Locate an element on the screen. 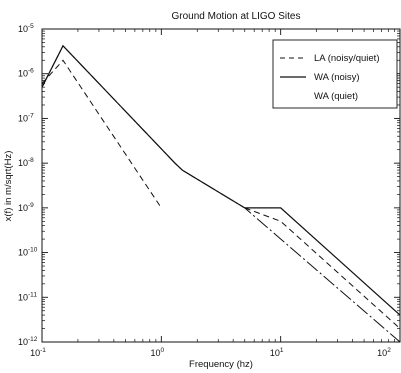 The image size is (401, 373). x-tick-label: 10² is located at coordinates (384, 352).